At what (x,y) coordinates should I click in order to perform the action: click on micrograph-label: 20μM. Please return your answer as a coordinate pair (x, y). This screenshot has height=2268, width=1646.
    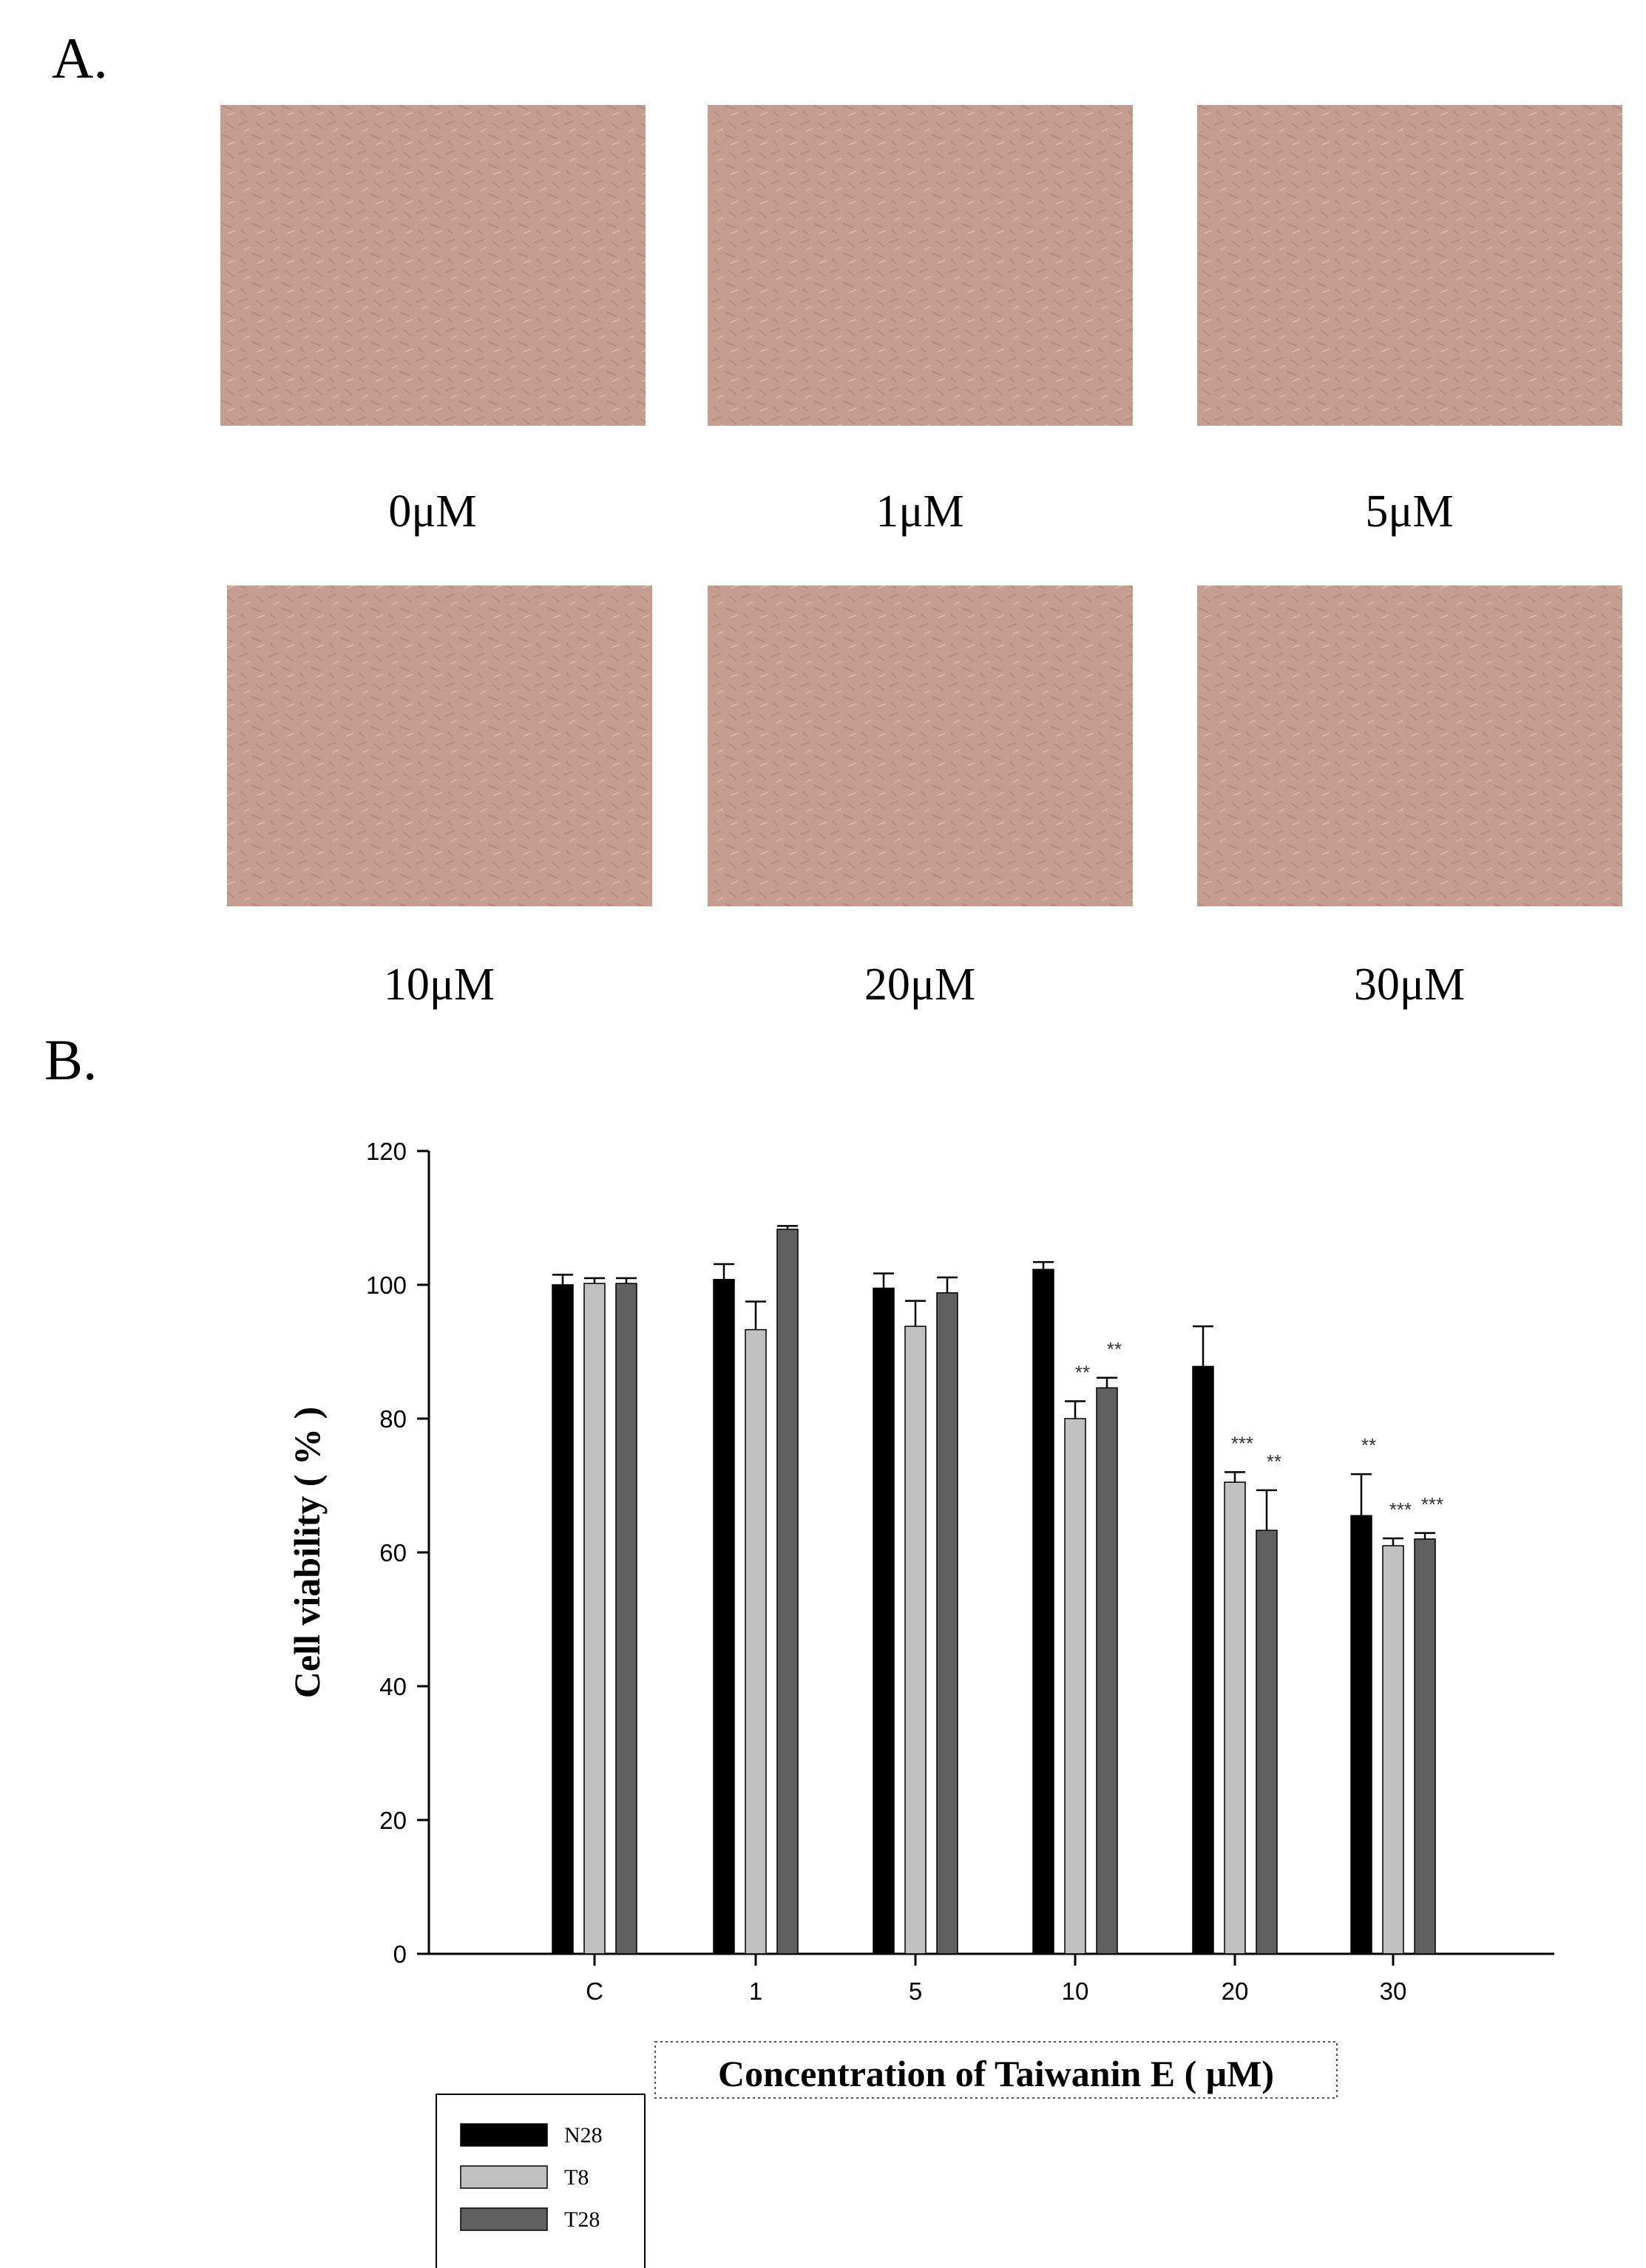
    Looking at the image, I should click on (919, 985).